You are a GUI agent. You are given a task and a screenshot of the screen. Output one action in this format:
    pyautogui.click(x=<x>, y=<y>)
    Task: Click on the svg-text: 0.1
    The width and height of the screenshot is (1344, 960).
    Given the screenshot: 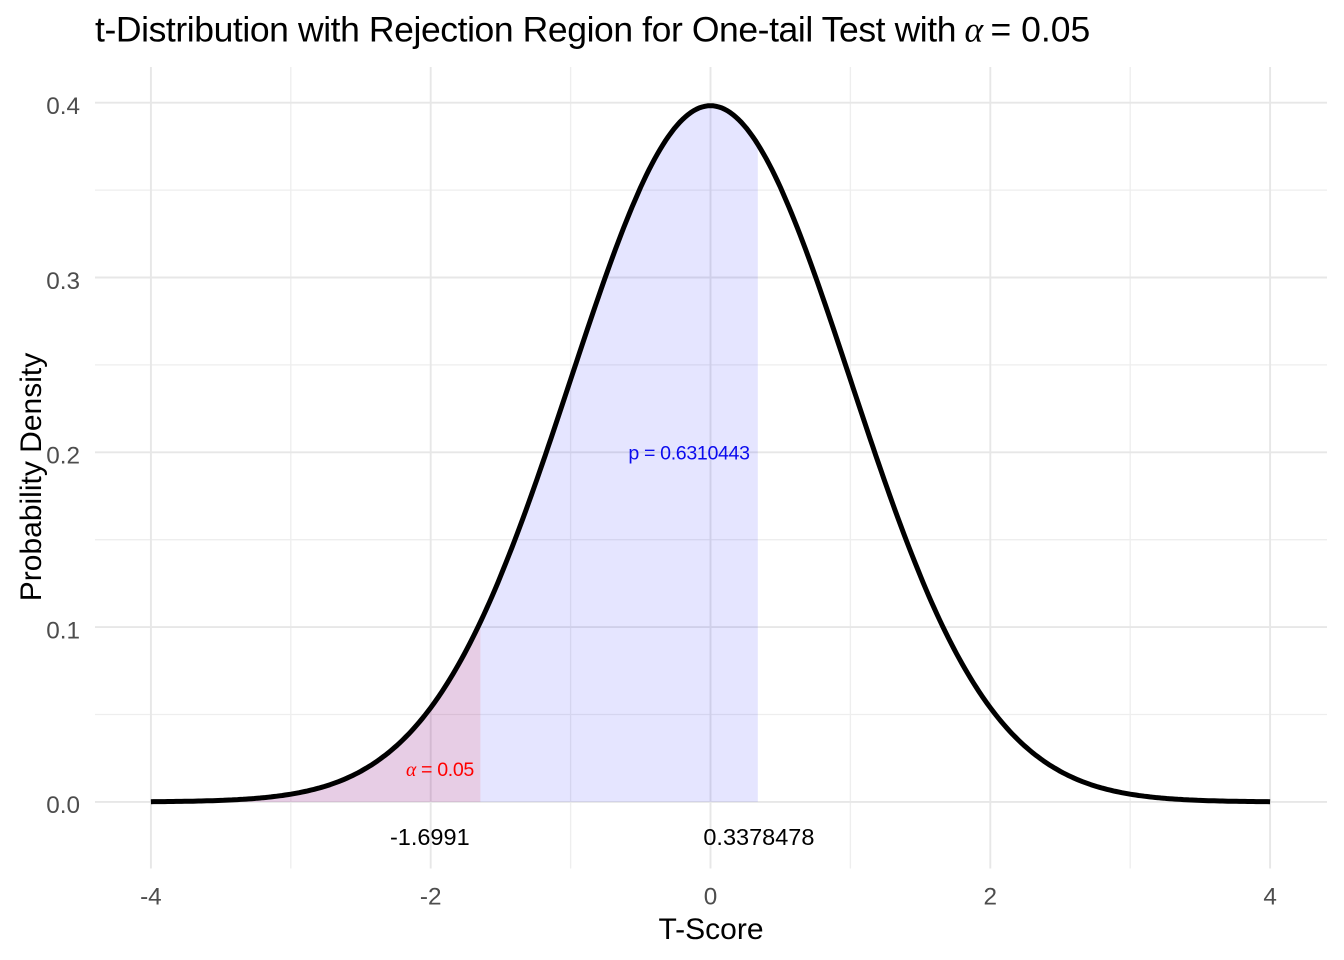 What is the action you would take?
    pyautogui.click(x=63, y=630)
    